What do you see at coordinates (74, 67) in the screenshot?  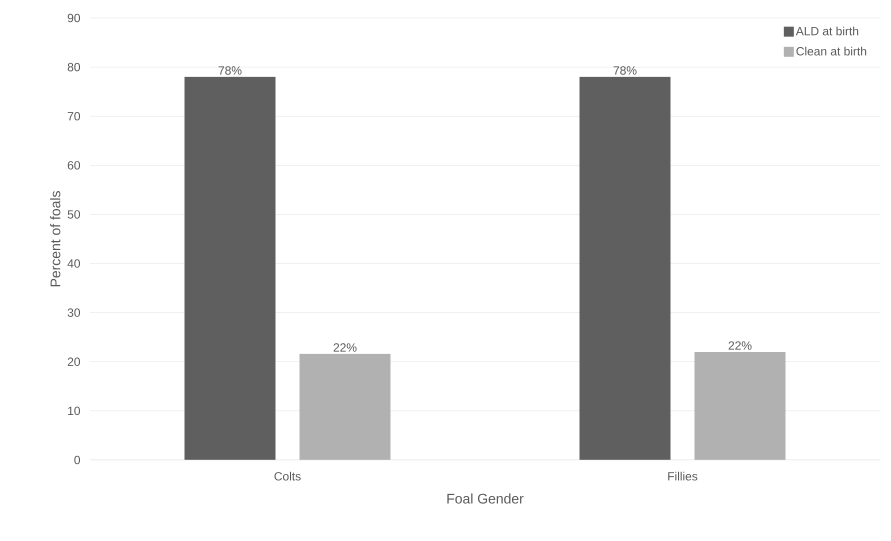 I see `y-tick-label: 80` at bounding box center [74, 67].